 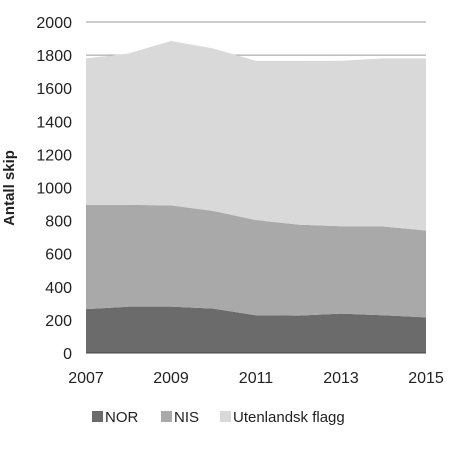 I want to click on y-tick-label: 800, so click(x=58, y=222).